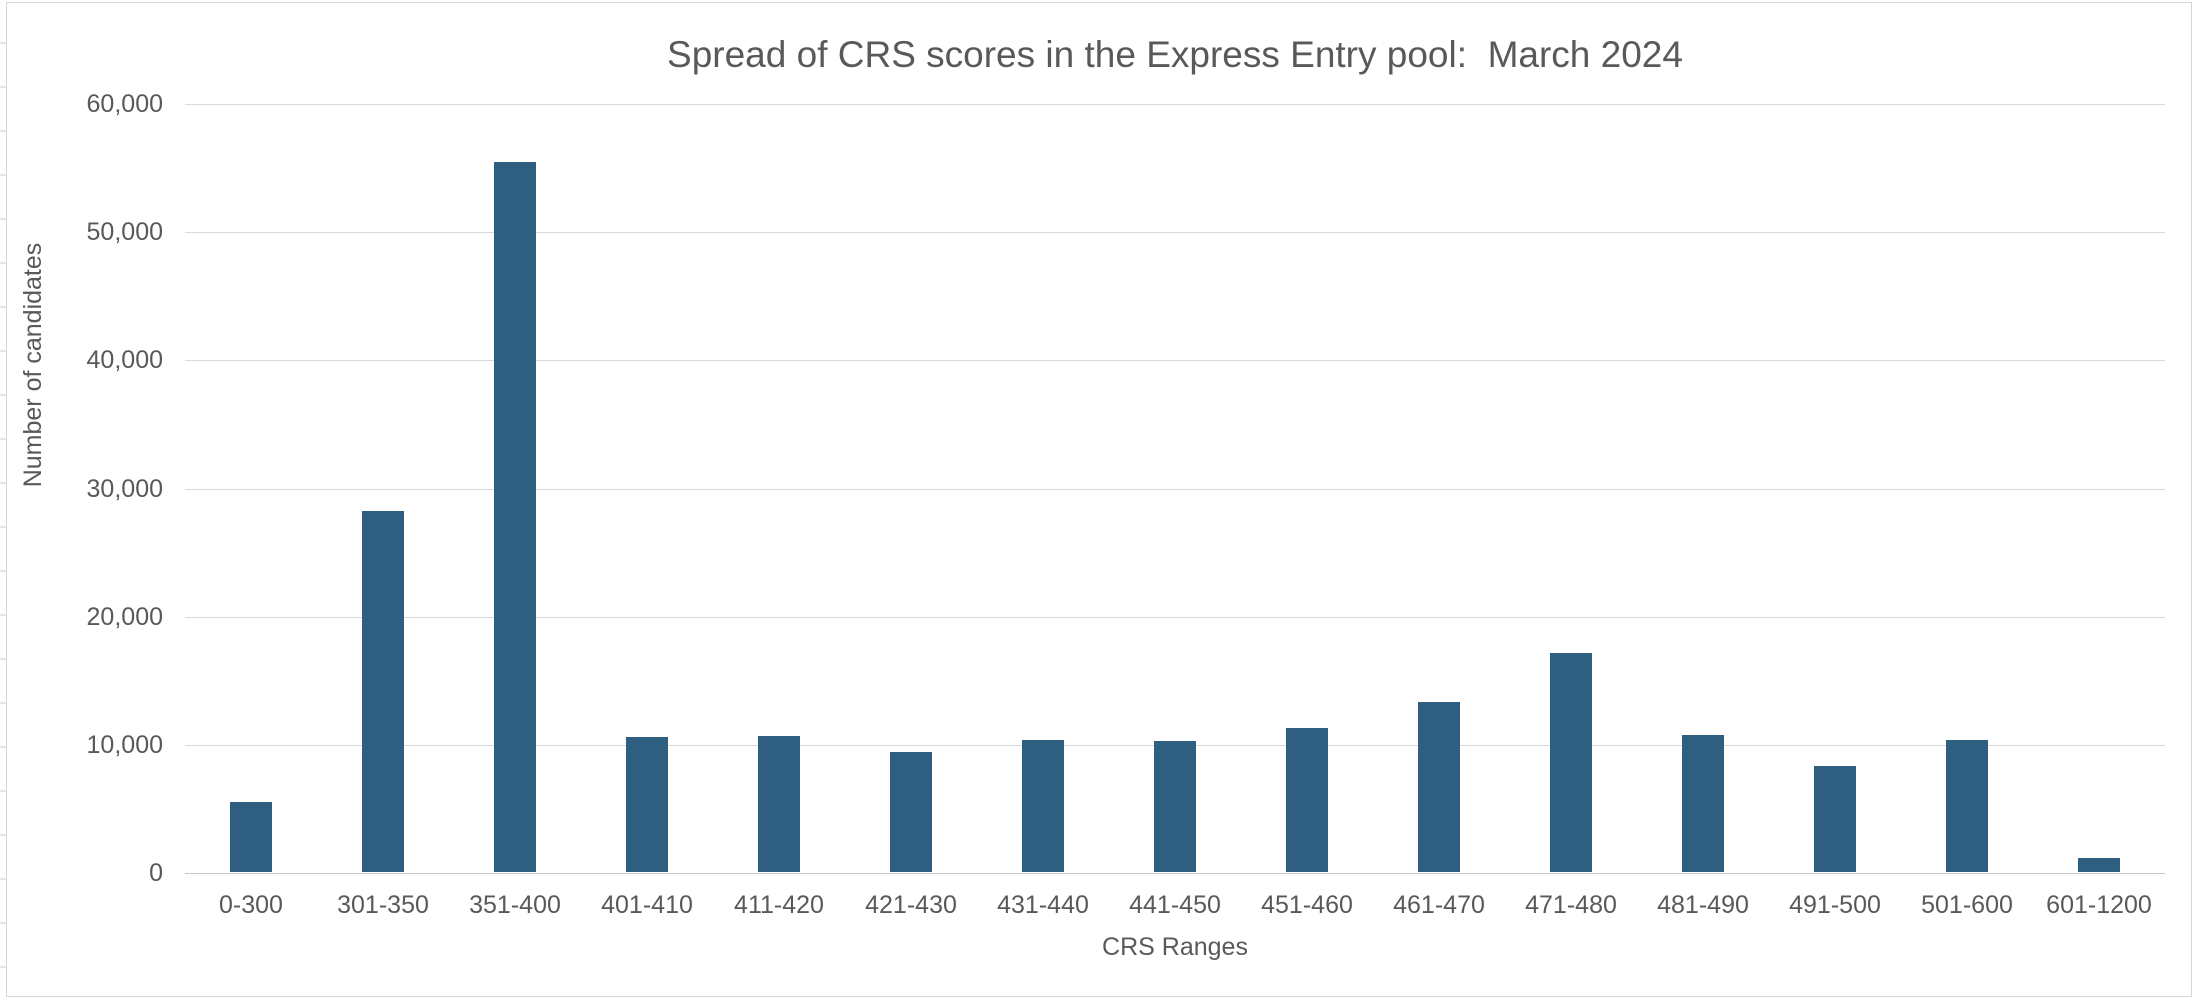  What do you see at coordinates (156, 873) in the screenshot?
I see `y-tick-label: 0` at bounding box center [156, 873].